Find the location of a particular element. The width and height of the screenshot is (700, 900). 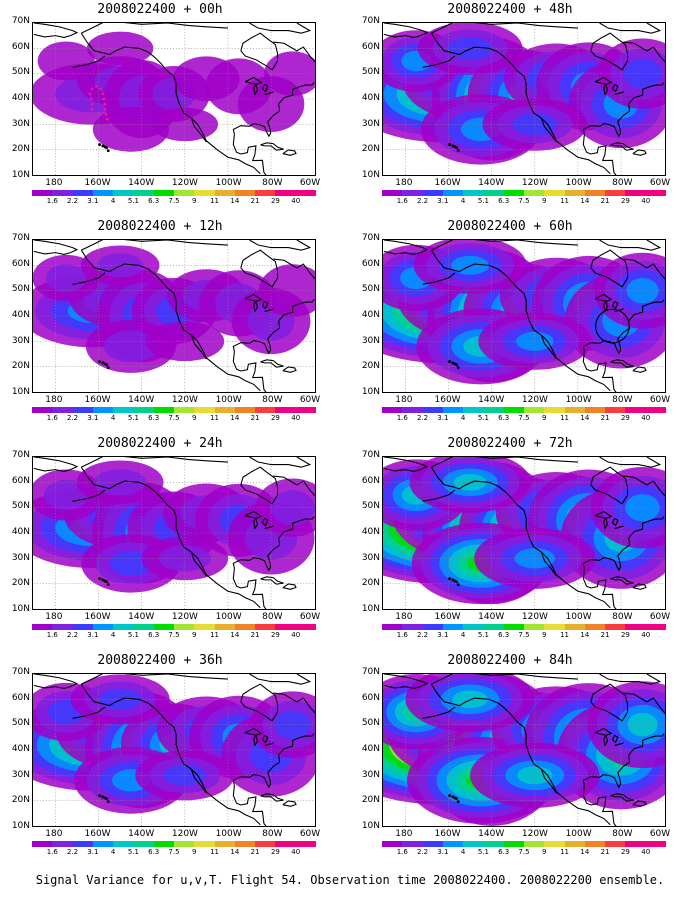

colorbar-label: 40 is located at coordinates (646, 418).